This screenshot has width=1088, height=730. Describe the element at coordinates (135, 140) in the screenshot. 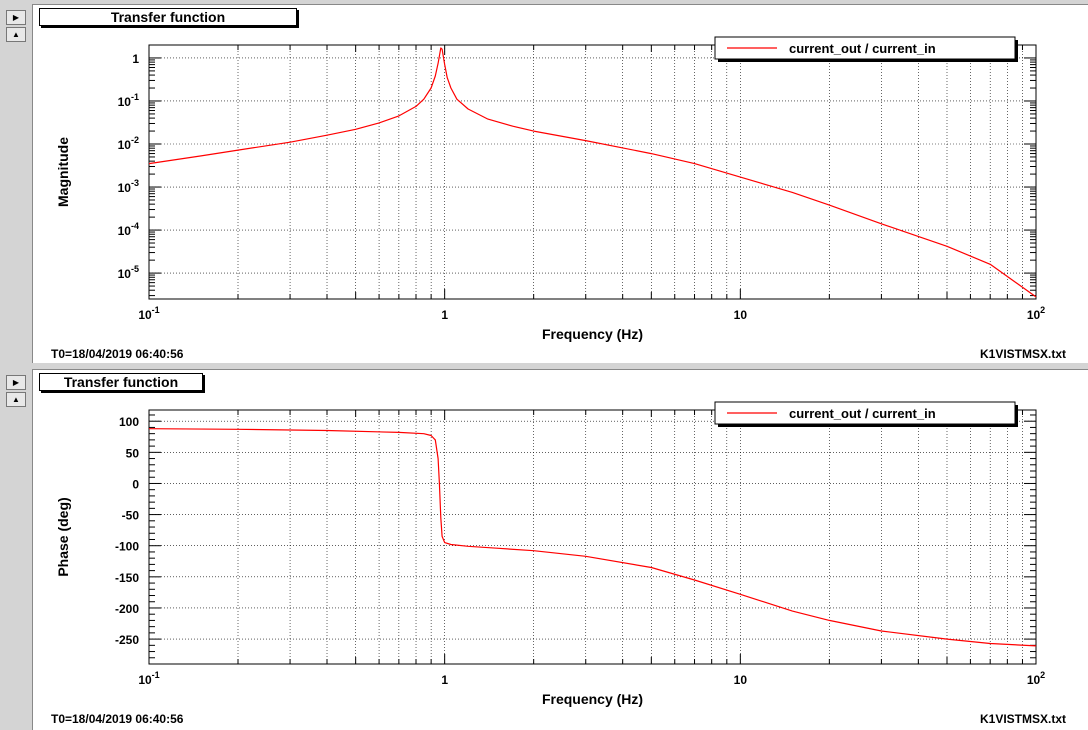

I see `y-tick-exponent: -2` at that location.